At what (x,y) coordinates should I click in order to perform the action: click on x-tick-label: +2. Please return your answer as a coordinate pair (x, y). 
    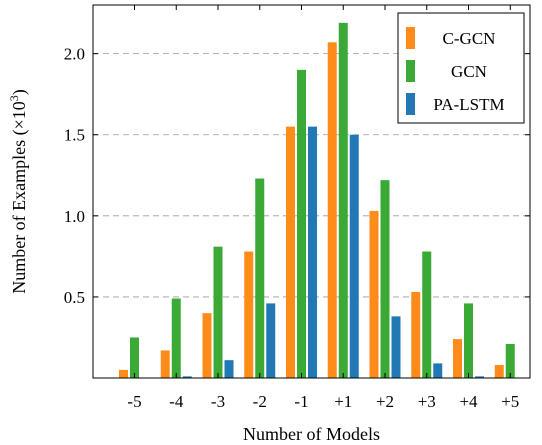
    Looking at the image, I should click on (385, 401).